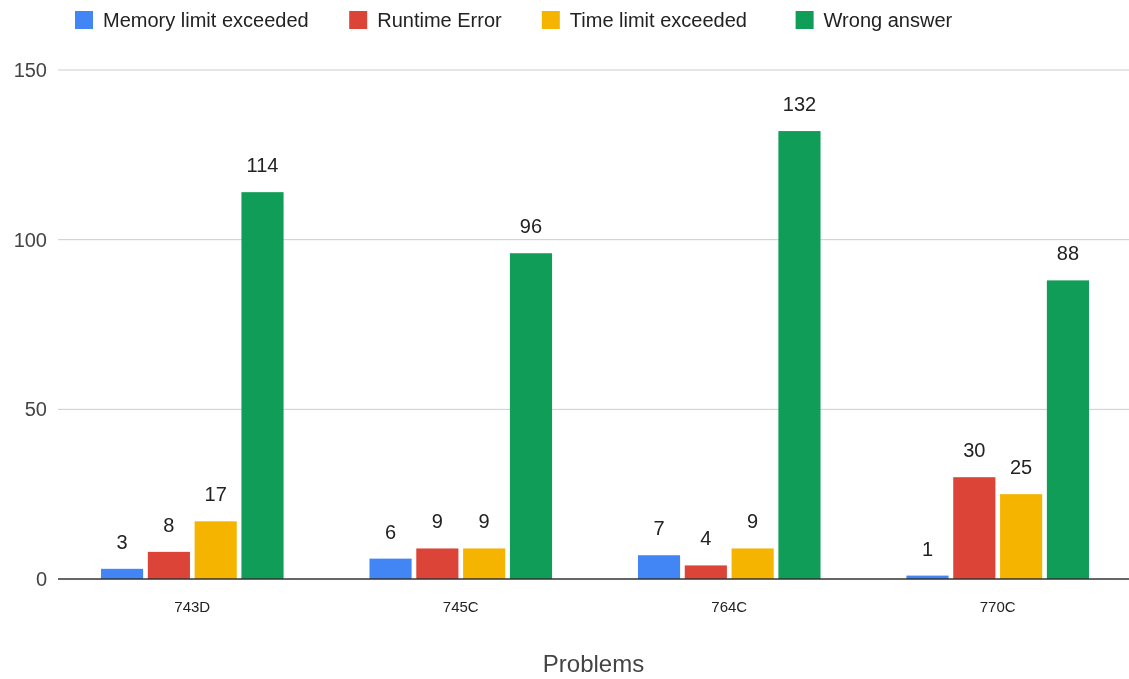 This screenshot has height=679, width=1129. I want to click on legend-label: Runtime Error, so click(440, 20).